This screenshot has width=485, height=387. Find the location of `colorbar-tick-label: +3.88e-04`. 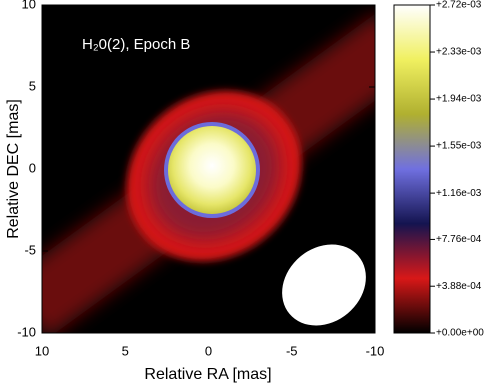

colorbar-tick-label: +3.88e-04 is located at coordinates (459, 286).